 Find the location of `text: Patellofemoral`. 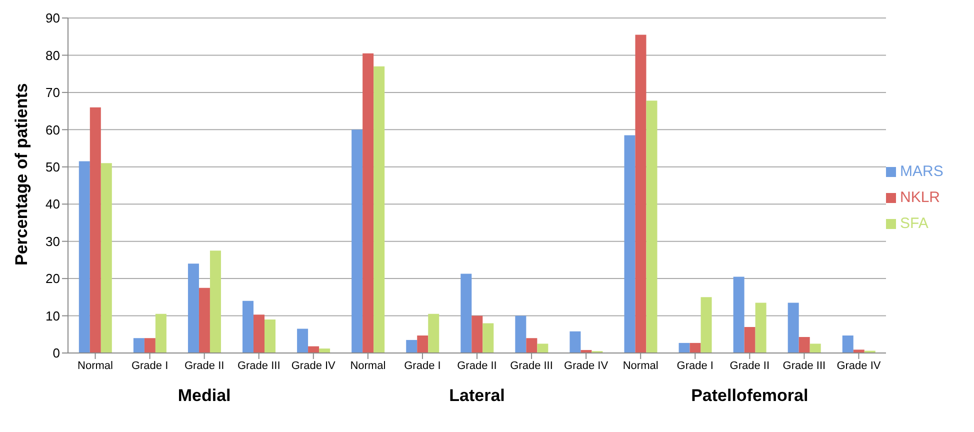

text: Patellofemoral is located at coordinates (750, 396).